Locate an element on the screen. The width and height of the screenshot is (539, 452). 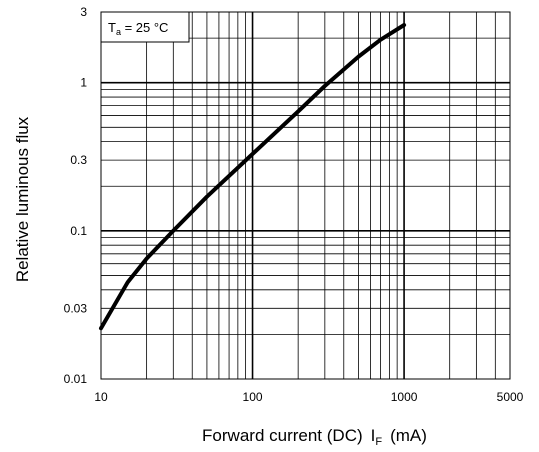
x-tick-label: 10 is located at coordinates (101, 397).